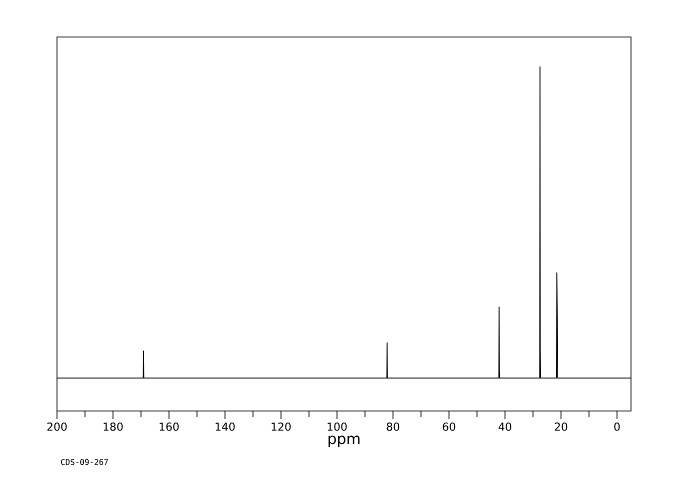 This screenshot has width=680, height=500. Describe the element at coordinates (505, 426) in the screenshot. I see `x-tick-label: 40` at that location.